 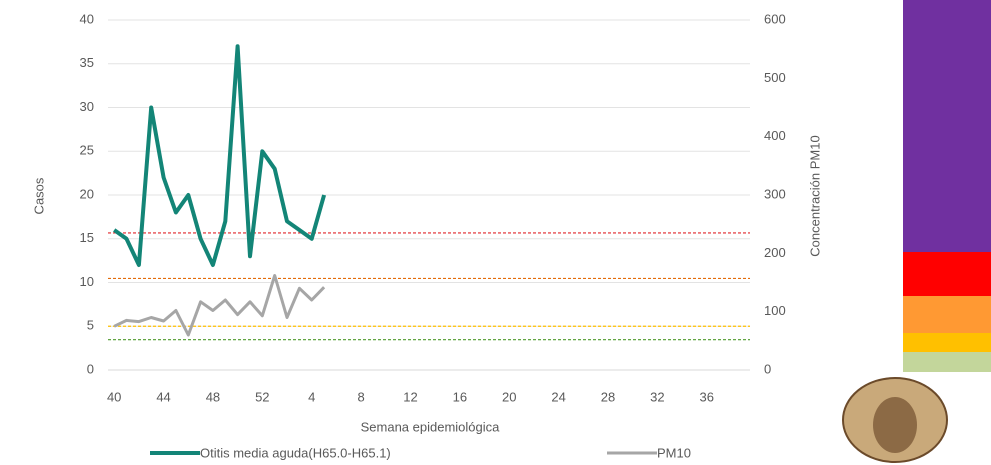 What do you see at coordinates (87, 62) in the screenshot?
I see `y-tick-label: 35` at bounding box center [87, 62].